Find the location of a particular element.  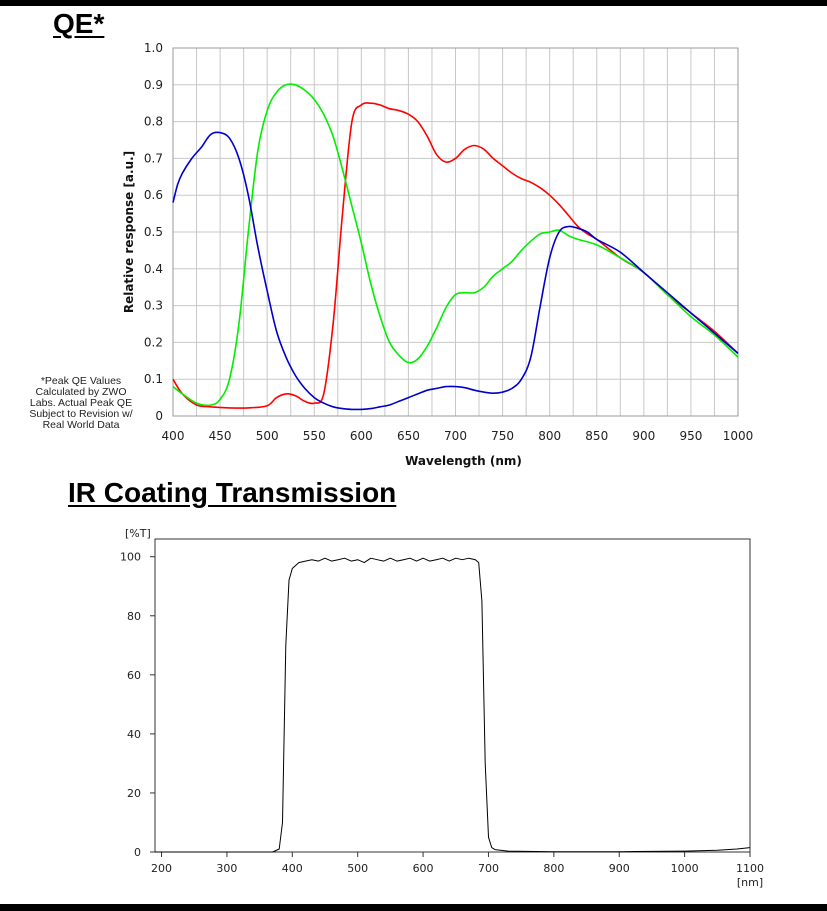

ir-x-tick-label: 500 is located at coordinates (357, 868).